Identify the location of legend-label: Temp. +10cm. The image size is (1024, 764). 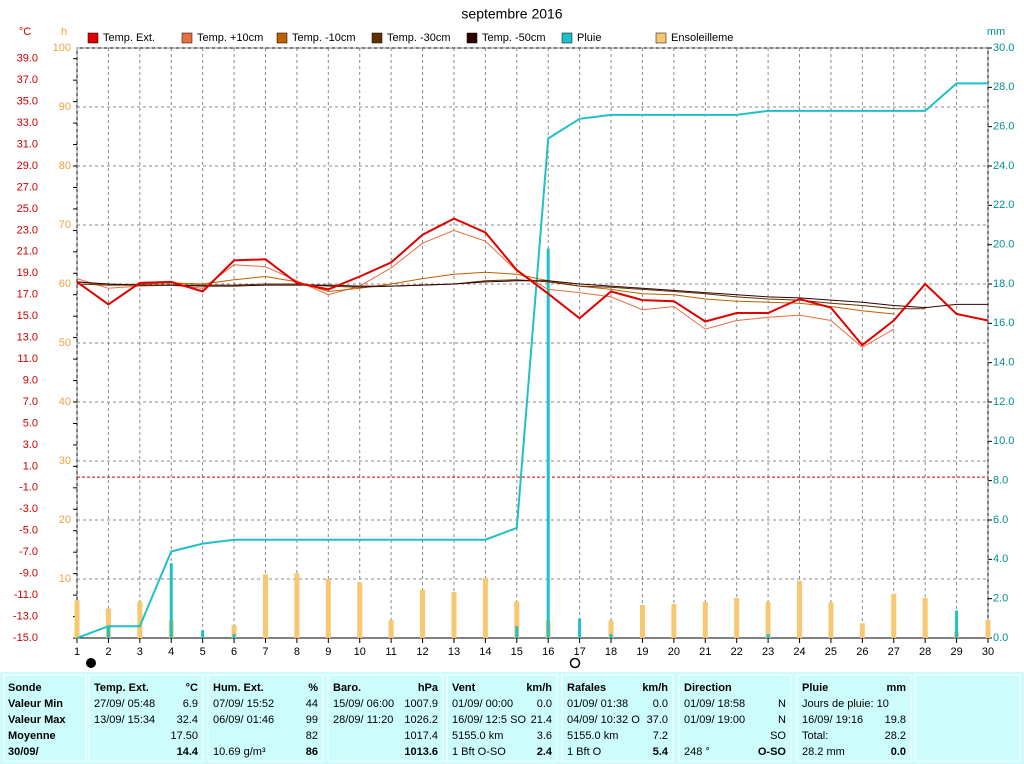
(230, 38).